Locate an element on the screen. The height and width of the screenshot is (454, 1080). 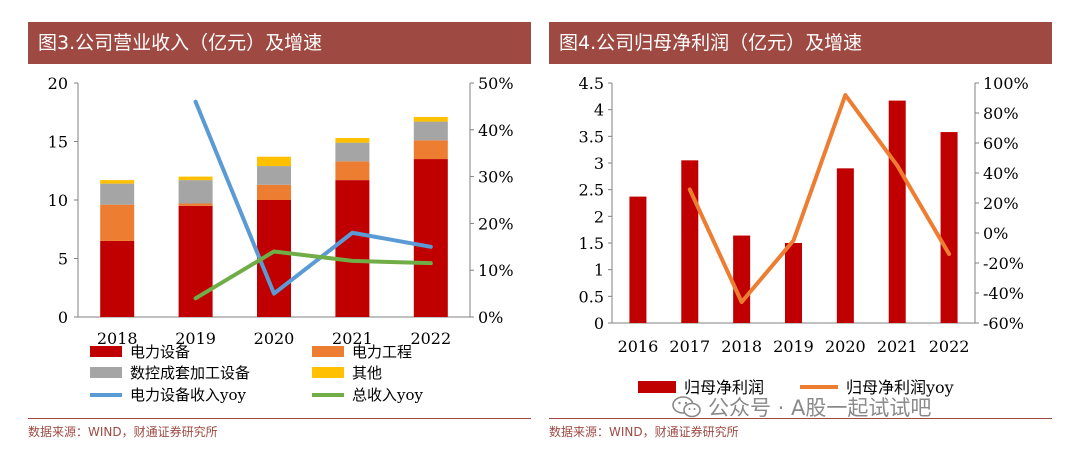
chart1-title: 图3.公司营业收入（亿元）及增速 is located at coordinates (279, 43).